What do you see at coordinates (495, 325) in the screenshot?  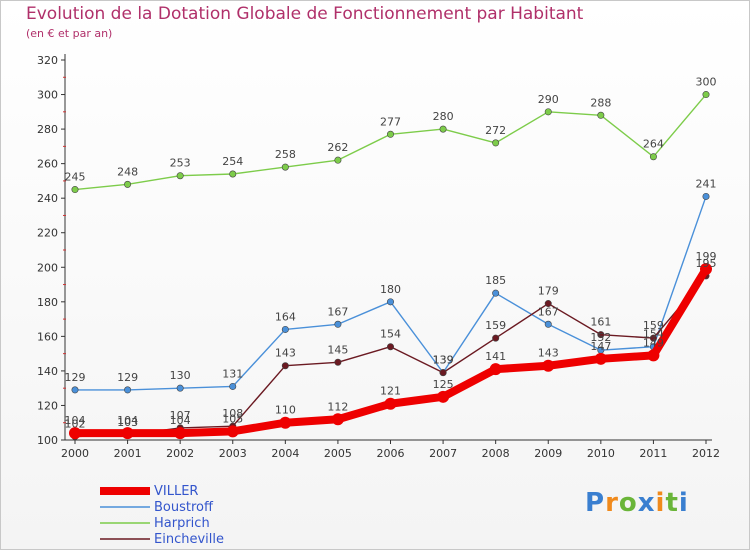 I see `data-label: 159` at bounding box center [495, 325].